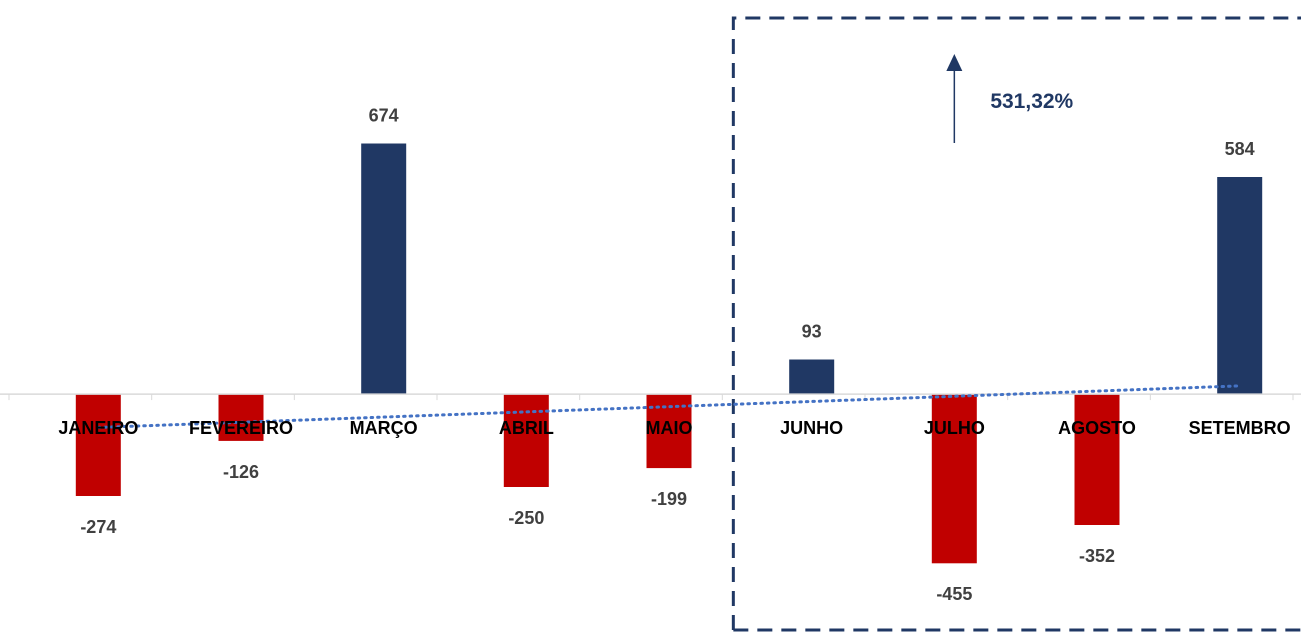 The width and height of the screenshot is (1301, 632). I want to click on bar-abril, so click(526, 440).